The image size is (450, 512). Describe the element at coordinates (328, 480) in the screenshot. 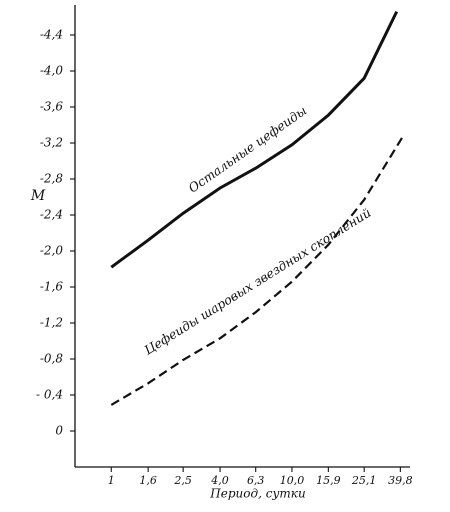

I see `x-tick-label: 15,9` at that location.